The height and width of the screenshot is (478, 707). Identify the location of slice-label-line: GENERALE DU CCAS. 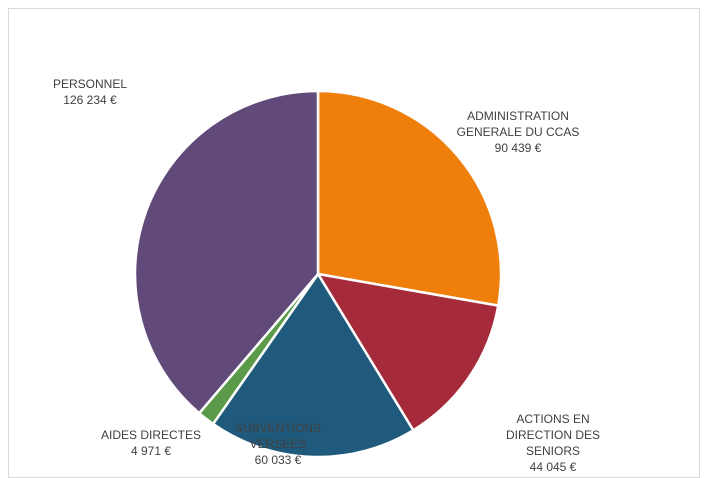
(518, 132).